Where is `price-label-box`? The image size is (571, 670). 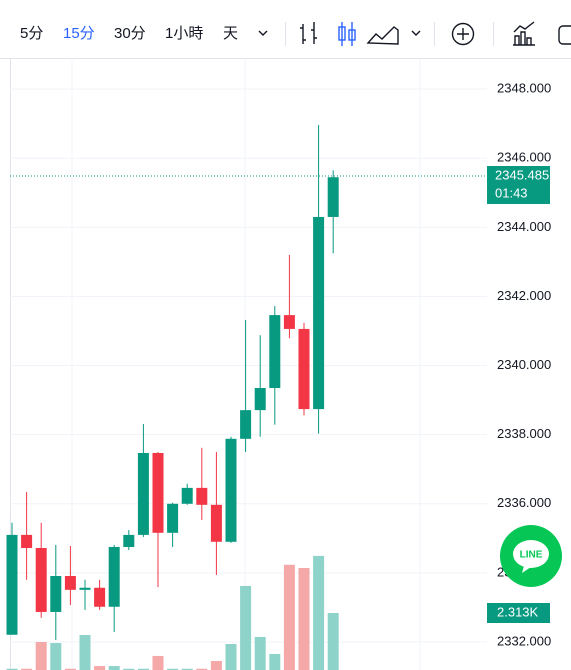 price-label-box is located at coordinates (518, 185).